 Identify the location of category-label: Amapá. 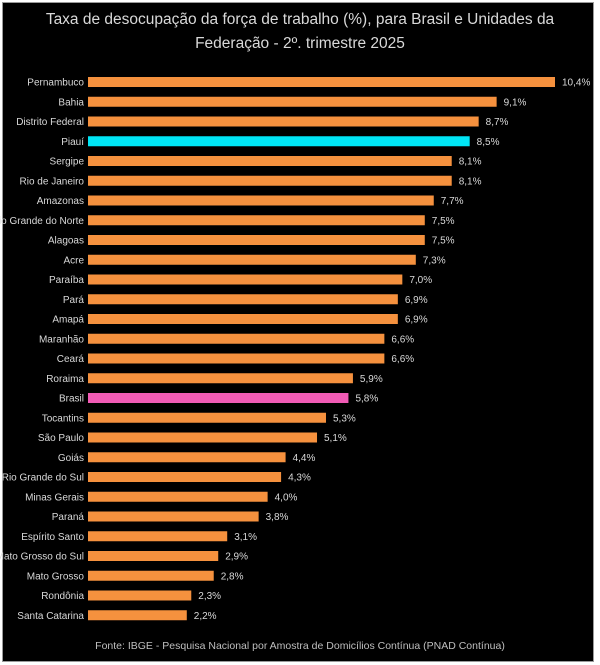
(68, 320).